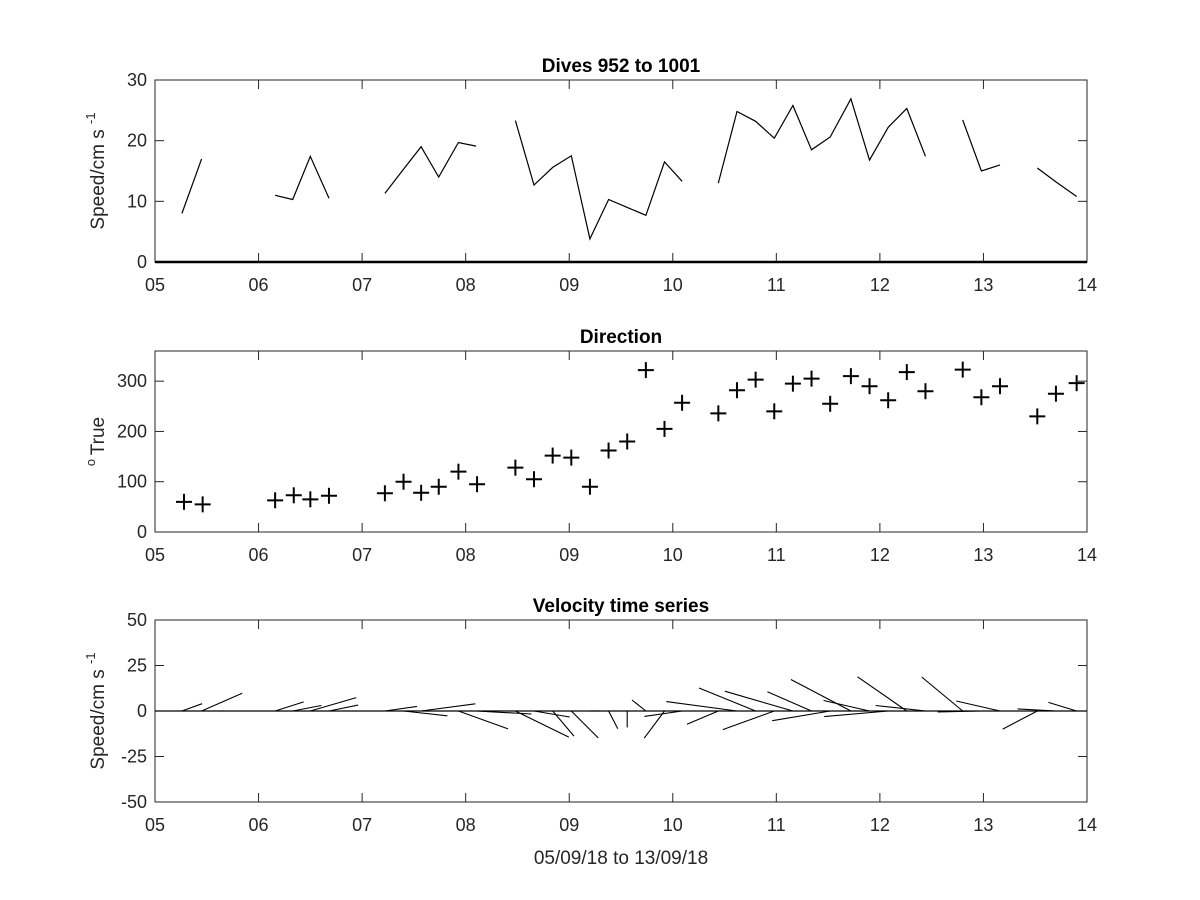 This screenshot has width=1200, height=900. What do you see at coordinates (132, 482) in the screenshot?
I see `y-tick-label: 100` at bounding box center [132, 482].